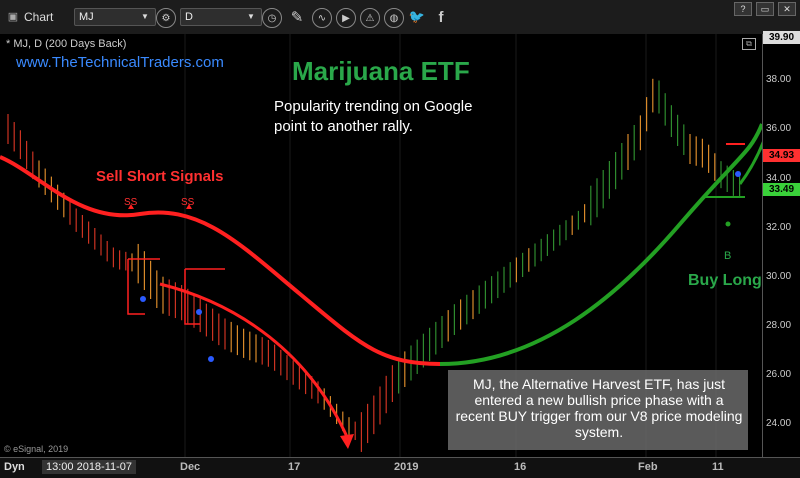  What do you see at coordinates (406, 467) in the screenshot?
I see `time-label-2019: 2019` at bounding box center [406, 467].